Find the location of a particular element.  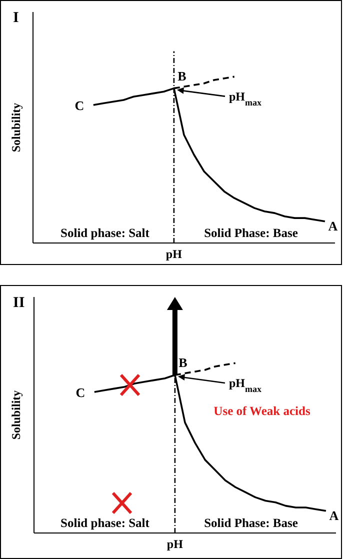

chart-title: II is located at coordinates (19, 303).